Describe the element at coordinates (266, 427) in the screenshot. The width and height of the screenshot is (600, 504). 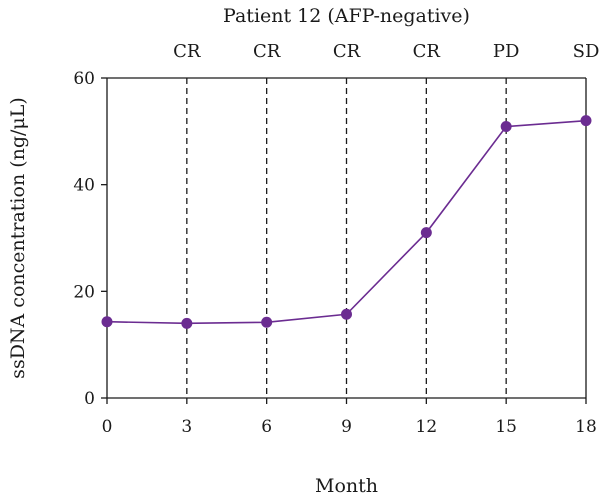
I see `x-tick-label: 6` at that location.